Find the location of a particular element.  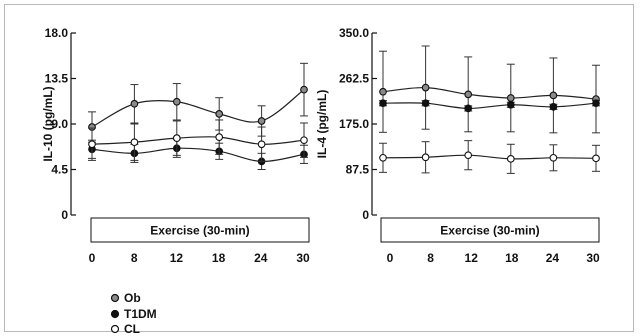

il4-exercise-label: Exercise (30-min) is located at coordinates (489, 231).